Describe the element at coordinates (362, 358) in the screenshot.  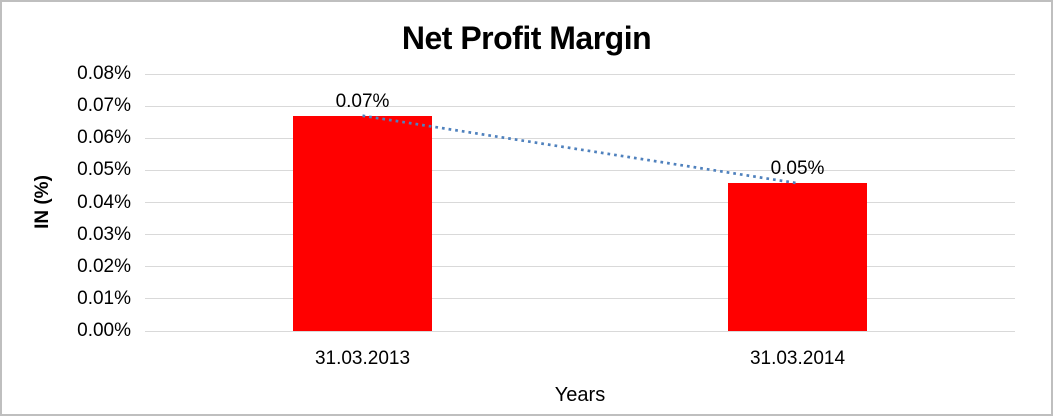
I see `x-tick-label: 31.03.2013` at that location.